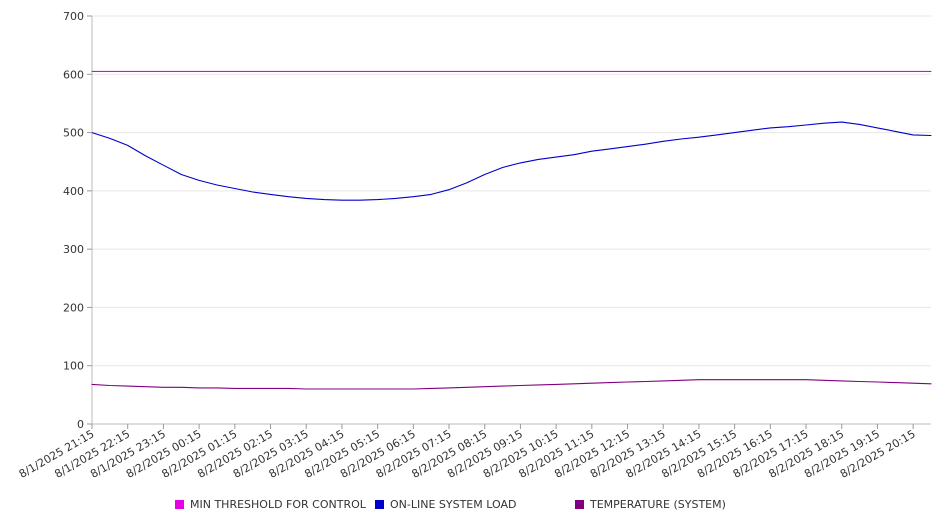 The height and width of the screenshot is (526, 946). Describe the element at coordinates (511, 384) in the screenshot. I see `temperature-line` at that location.